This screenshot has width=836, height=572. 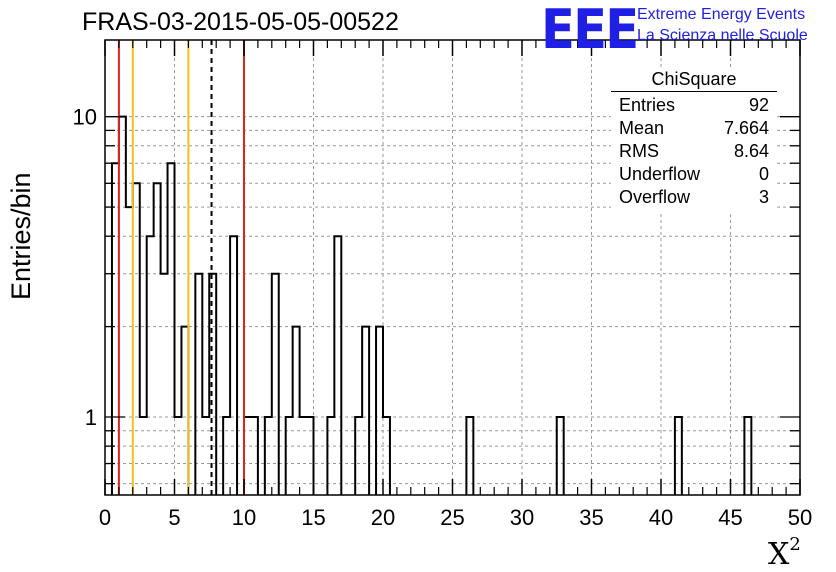 I want to click on x-tick-label: 0, so click(x=105, y=517).